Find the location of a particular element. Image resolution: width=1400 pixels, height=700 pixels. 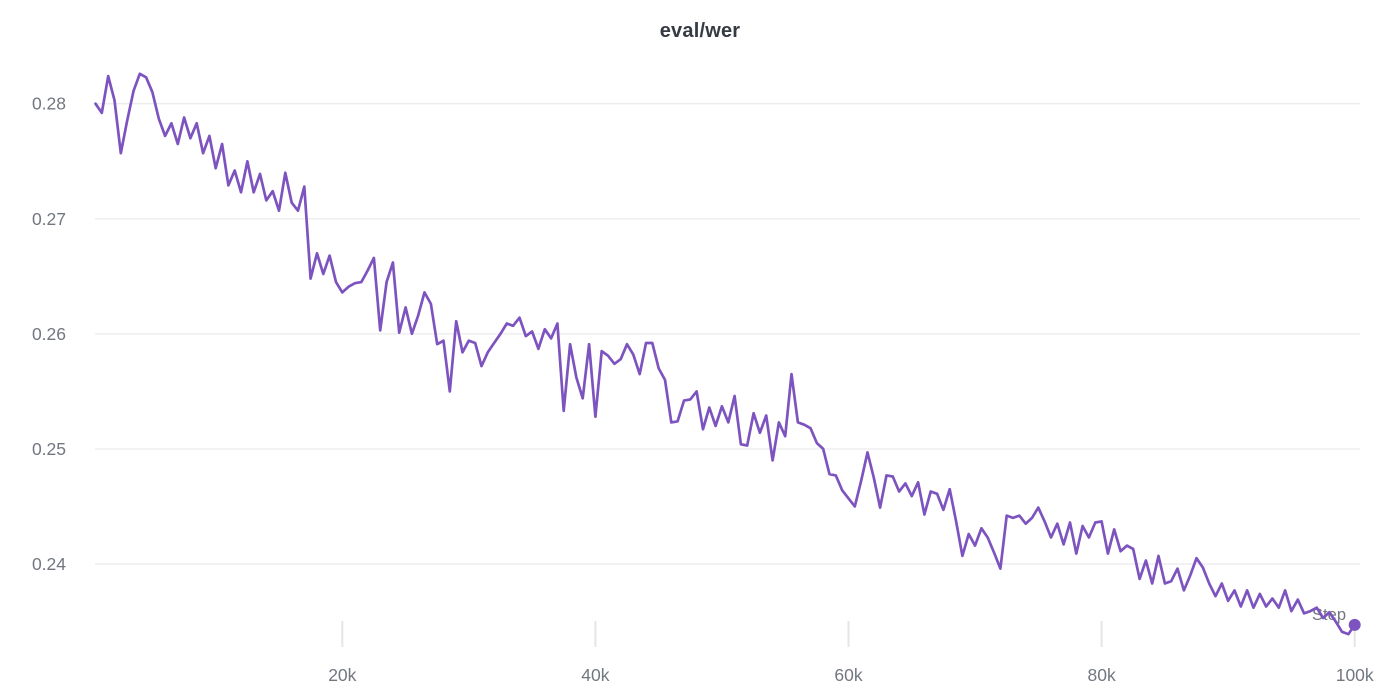

x-axis-label: 40k is located at coordinates (595, 675).